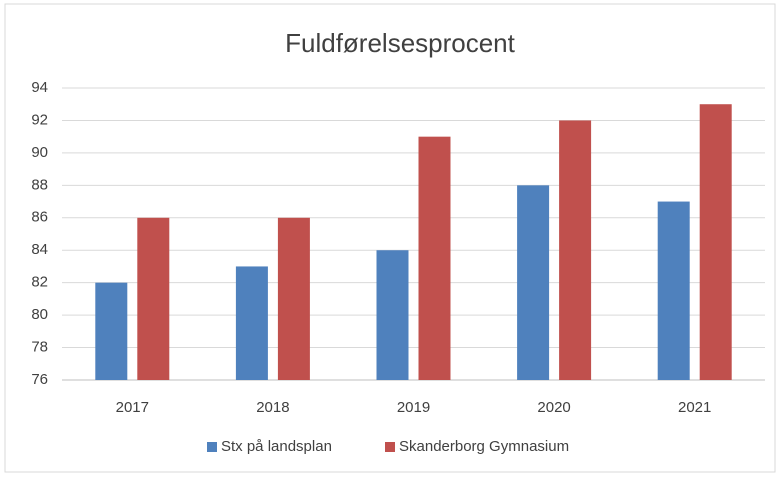 This screenshot has height=477, width=780. Describe the element at coordinates (39, 379) in the screenshot. I see `y-tick-label: 76` at that location.